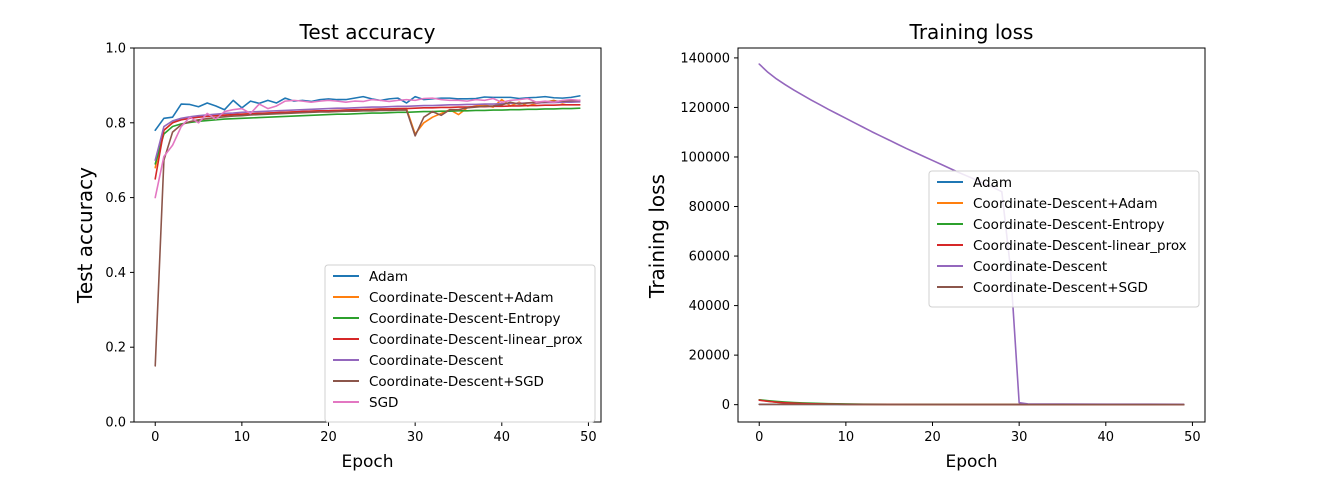 Image resolution: width=1340 pixels, height=484 pixels. What do you see at coordinates (383, 403) in the screenshot?
I see `legend-label: SGD` at bounding box center [383, 403].